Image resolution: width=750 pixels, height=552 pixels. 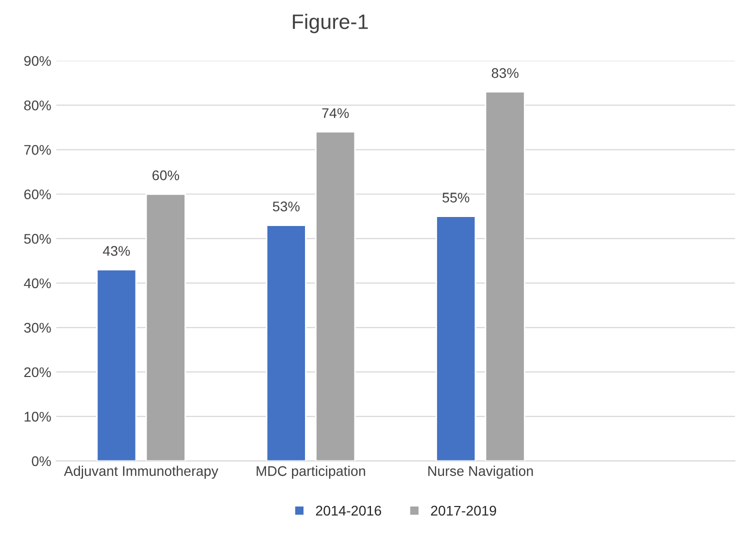 I want to click on y-tick-label: 60%, so click(x=37, y=194).